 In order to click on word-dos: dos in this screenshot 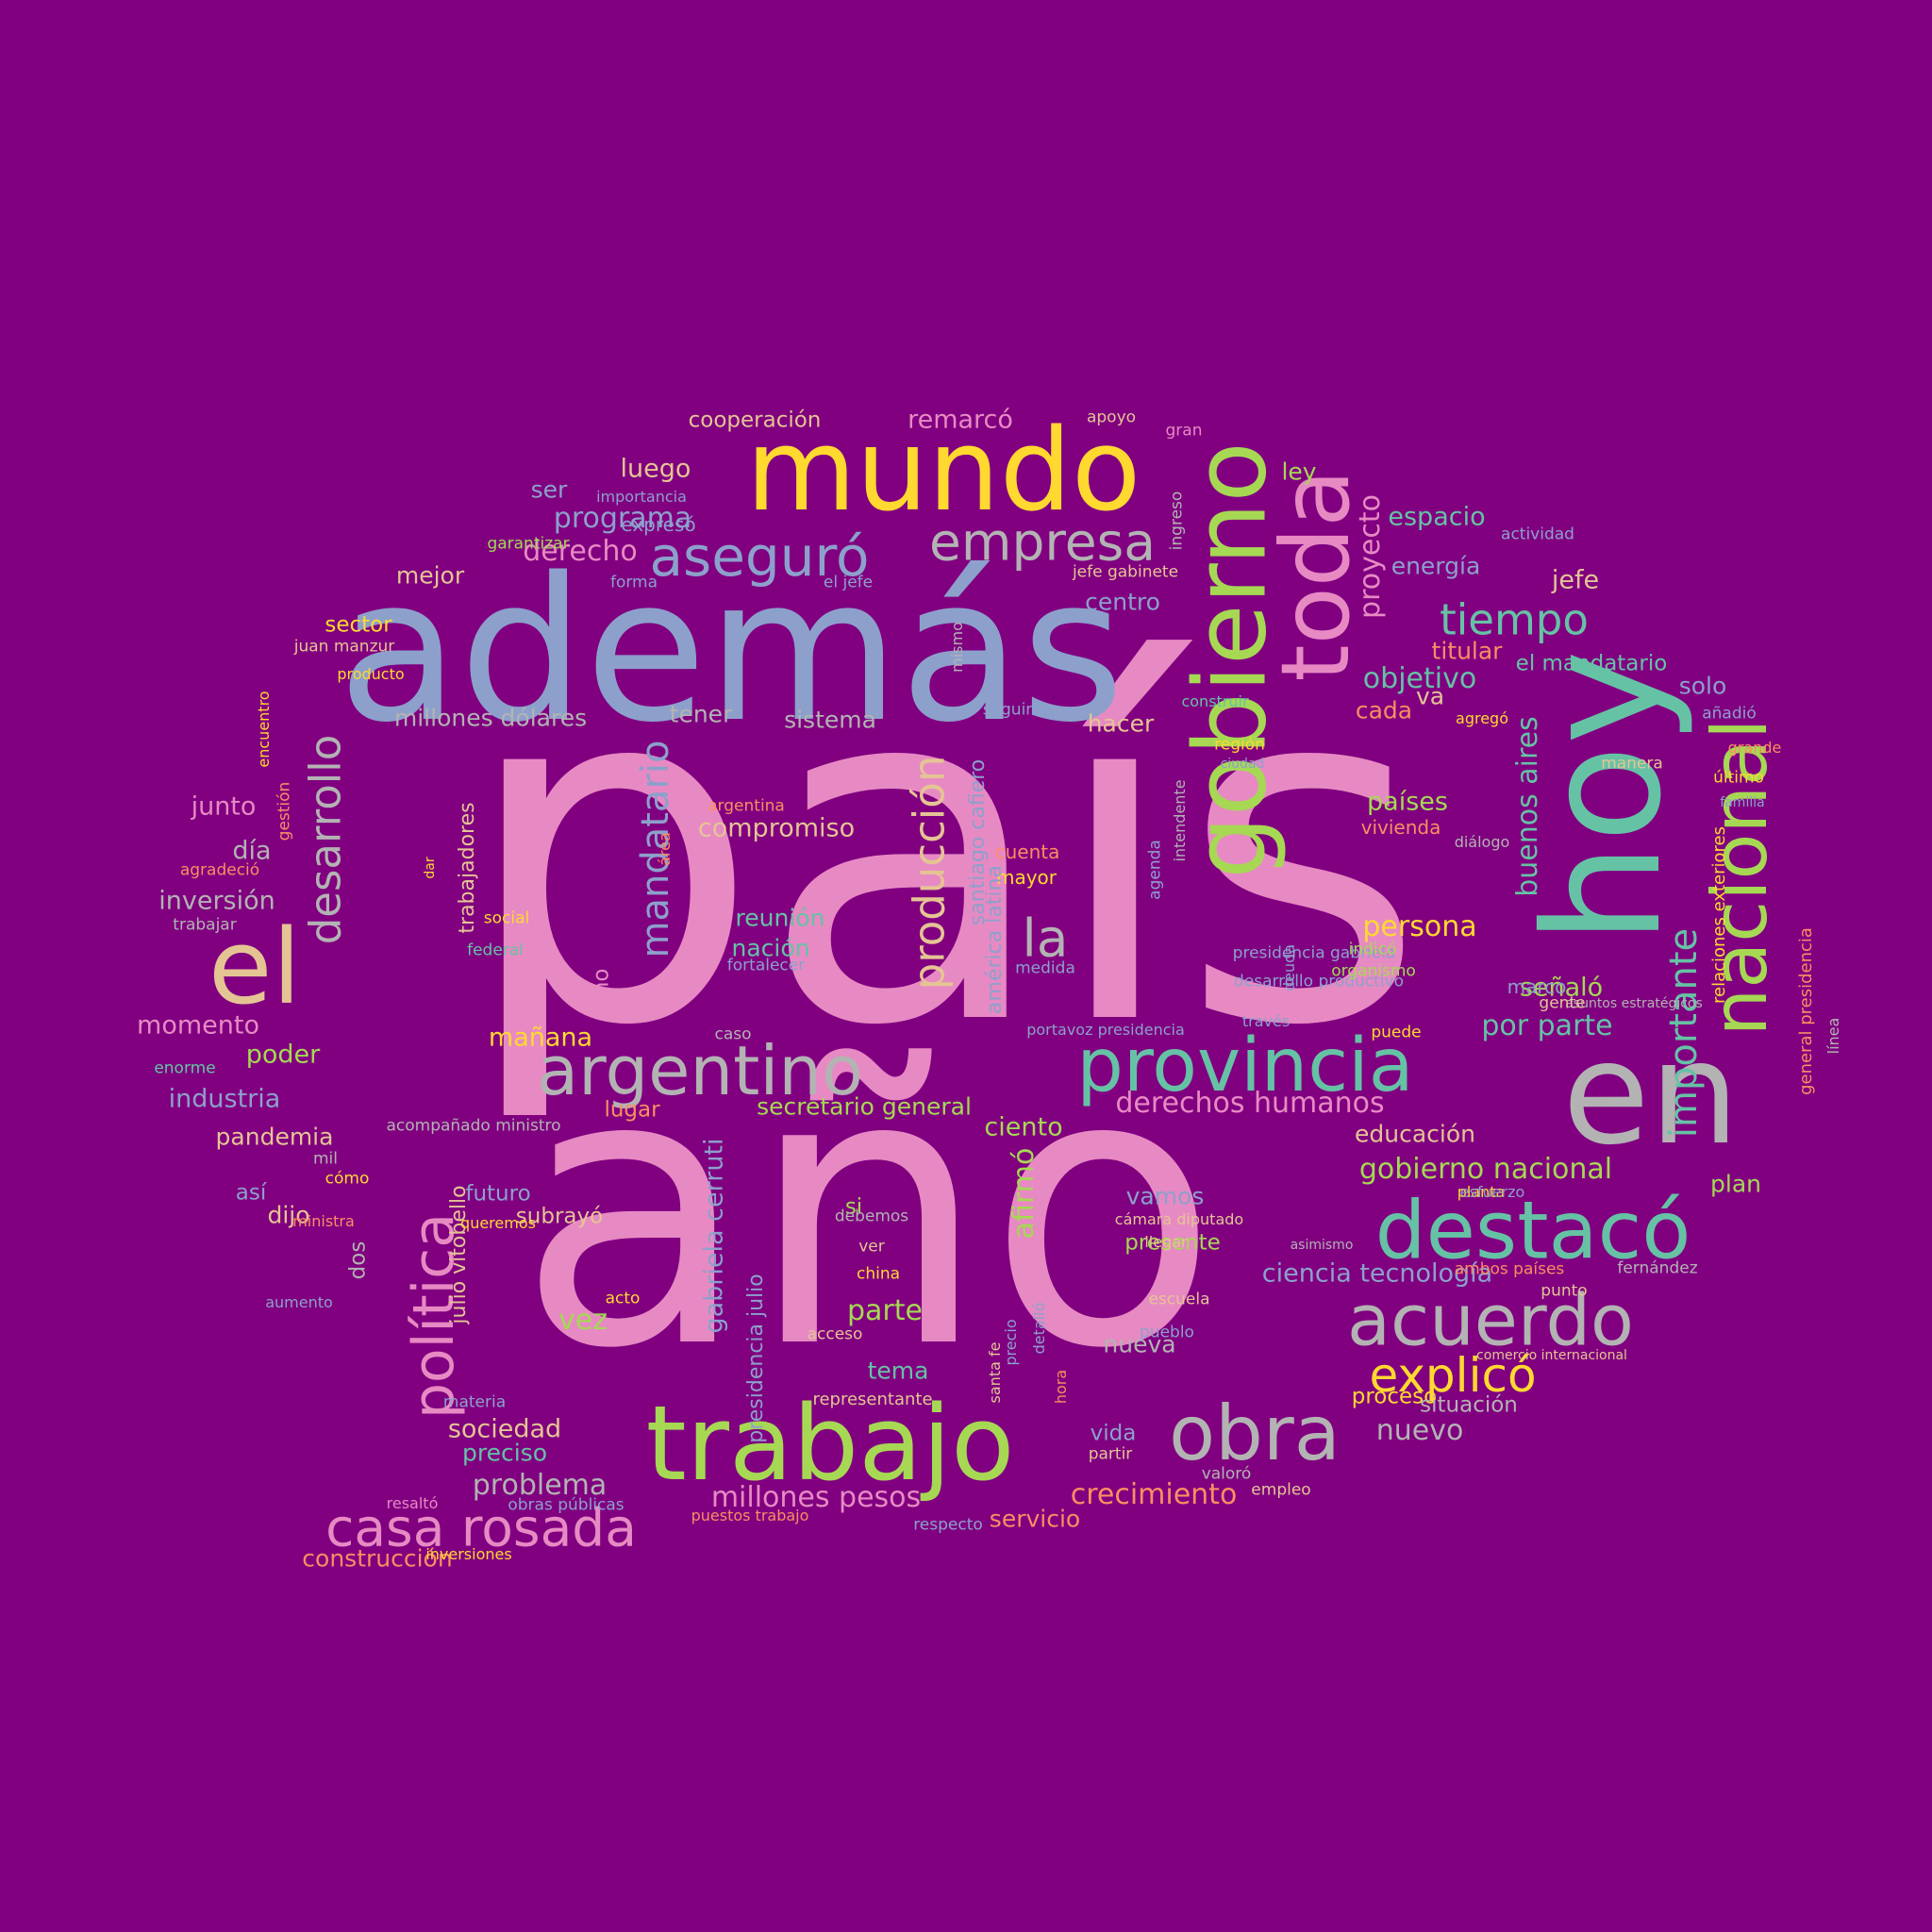, I will do `click(358, 1260)`.